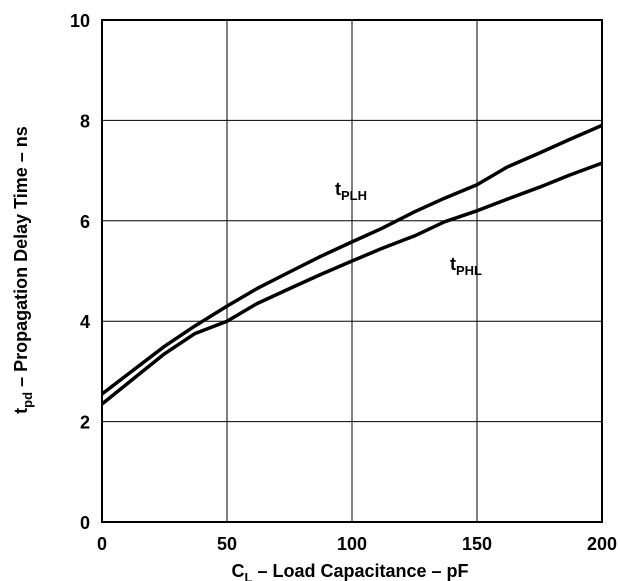  Describe the element at coordinates (351, 191) in the screenshot. I see `series-label-tplh: tPLH` at that location.